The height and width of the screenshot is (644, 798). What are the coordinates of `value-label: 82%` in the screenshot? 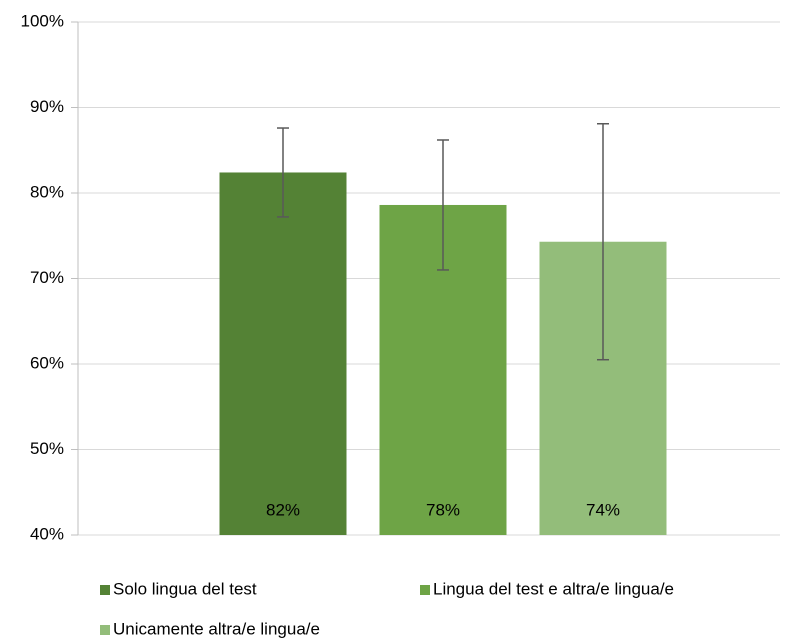 It's located at (283, 509).